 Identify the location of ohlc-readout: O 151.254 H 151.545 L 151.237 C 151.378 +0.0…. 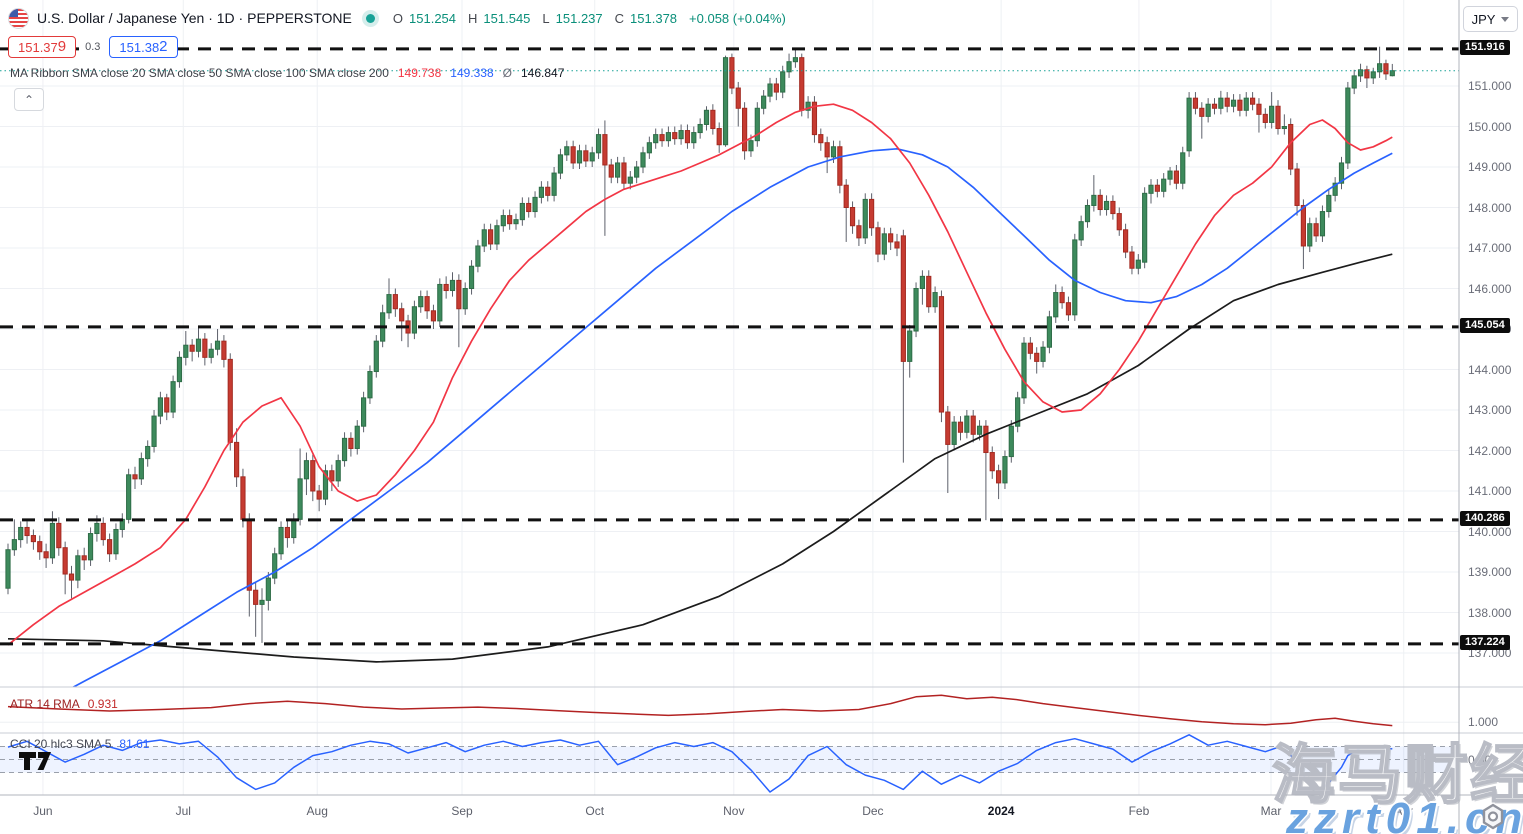
(589, 18).